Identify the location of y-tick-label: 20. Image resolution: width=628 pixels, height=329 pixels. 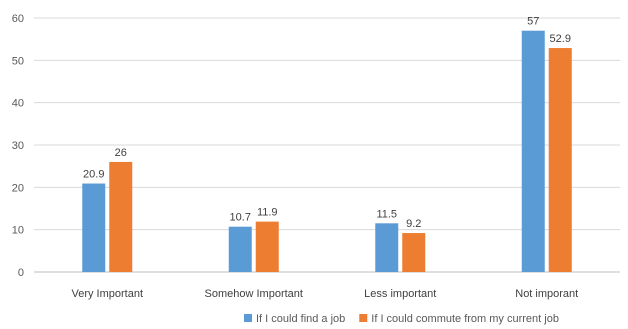
(18, 188).